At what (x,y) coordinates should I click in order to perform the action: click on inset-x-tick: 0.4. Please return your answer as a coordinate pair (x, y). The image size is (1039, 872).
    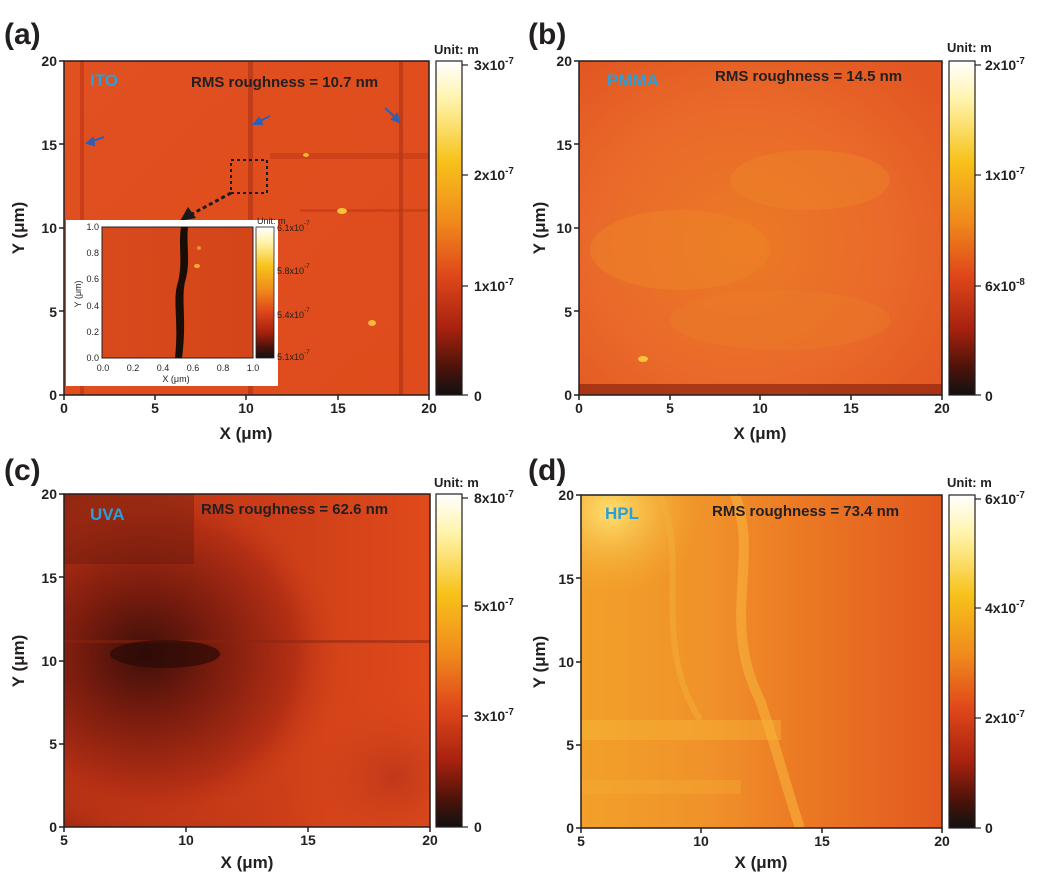
    Looking at the image, I should click on (163, 368).